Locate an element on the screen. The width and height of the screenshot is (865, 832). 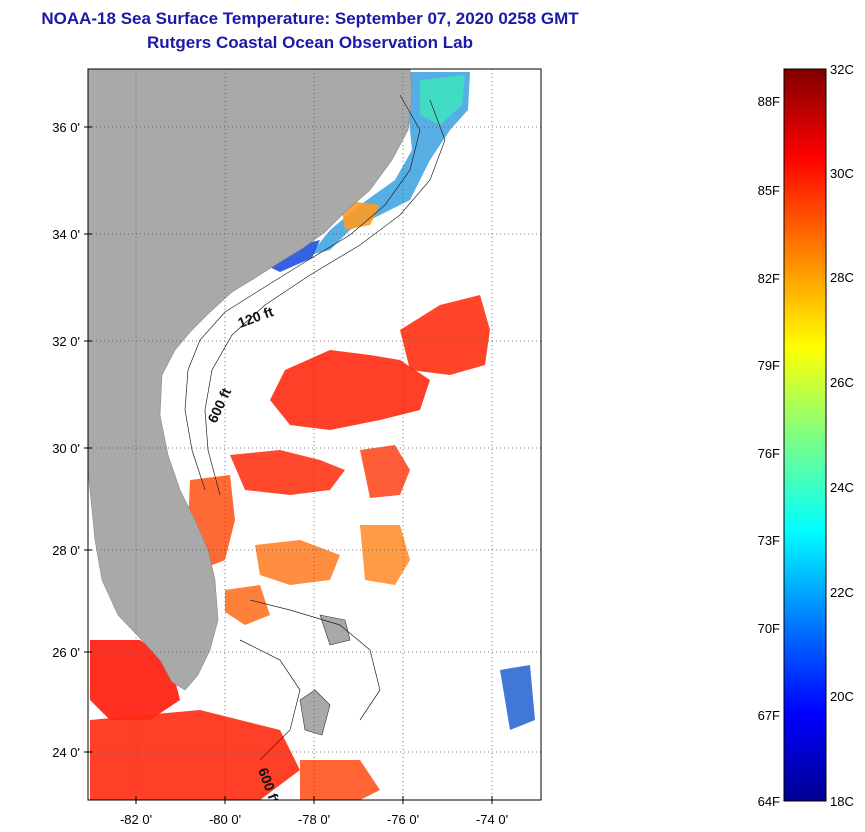
colorbar-c-label: 22C is located at coordinates (842, 592).